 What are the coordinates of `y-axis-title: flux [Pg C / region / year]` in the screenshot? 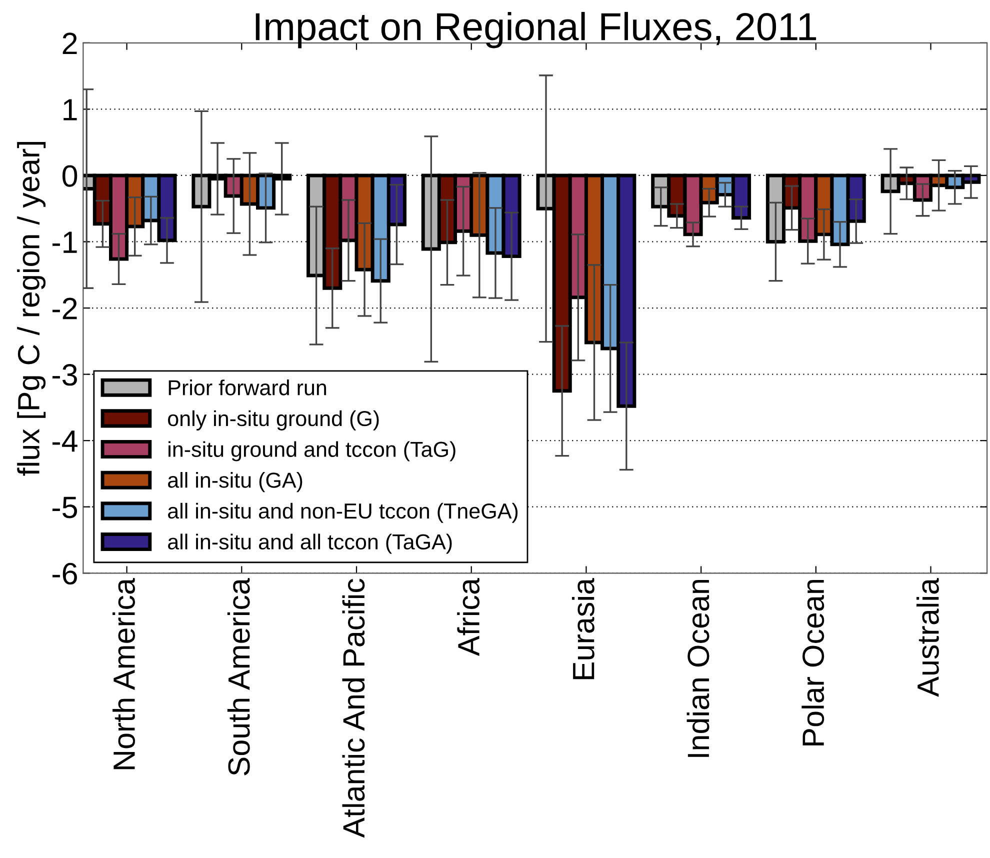 It's located at (31, 309).